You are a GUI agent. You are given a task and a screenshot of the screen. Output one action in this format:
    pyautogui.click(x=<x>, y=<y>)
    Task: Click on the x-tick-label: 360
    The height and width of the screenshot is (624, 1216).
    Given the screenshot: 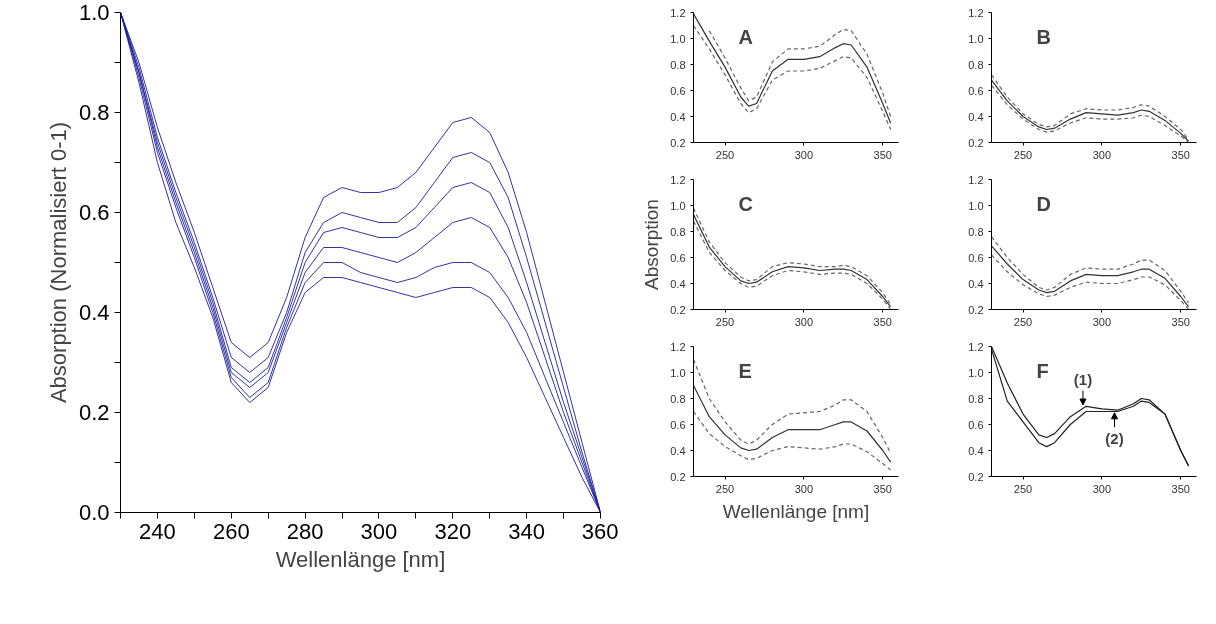 What is the action you would take?
    pyautogui.click(x=600, y=531)
    